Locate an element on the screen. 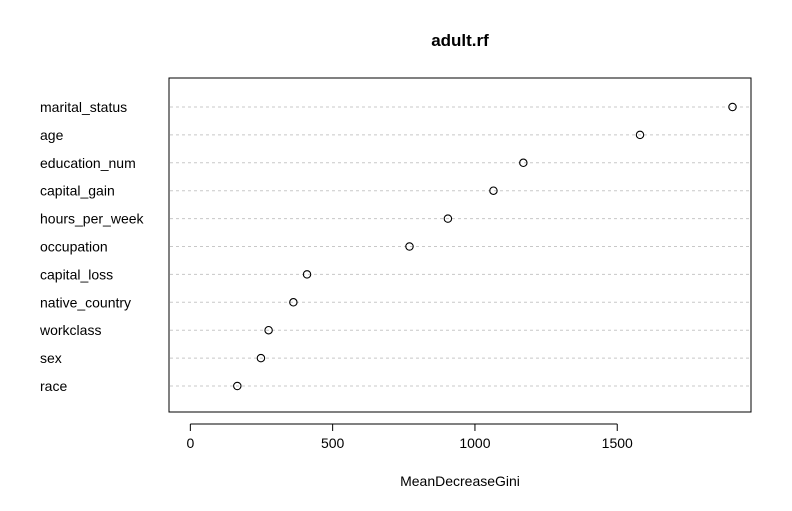 This screenshot has height=511, width=792. category-label: workclass is located at coordinates (70, 330).